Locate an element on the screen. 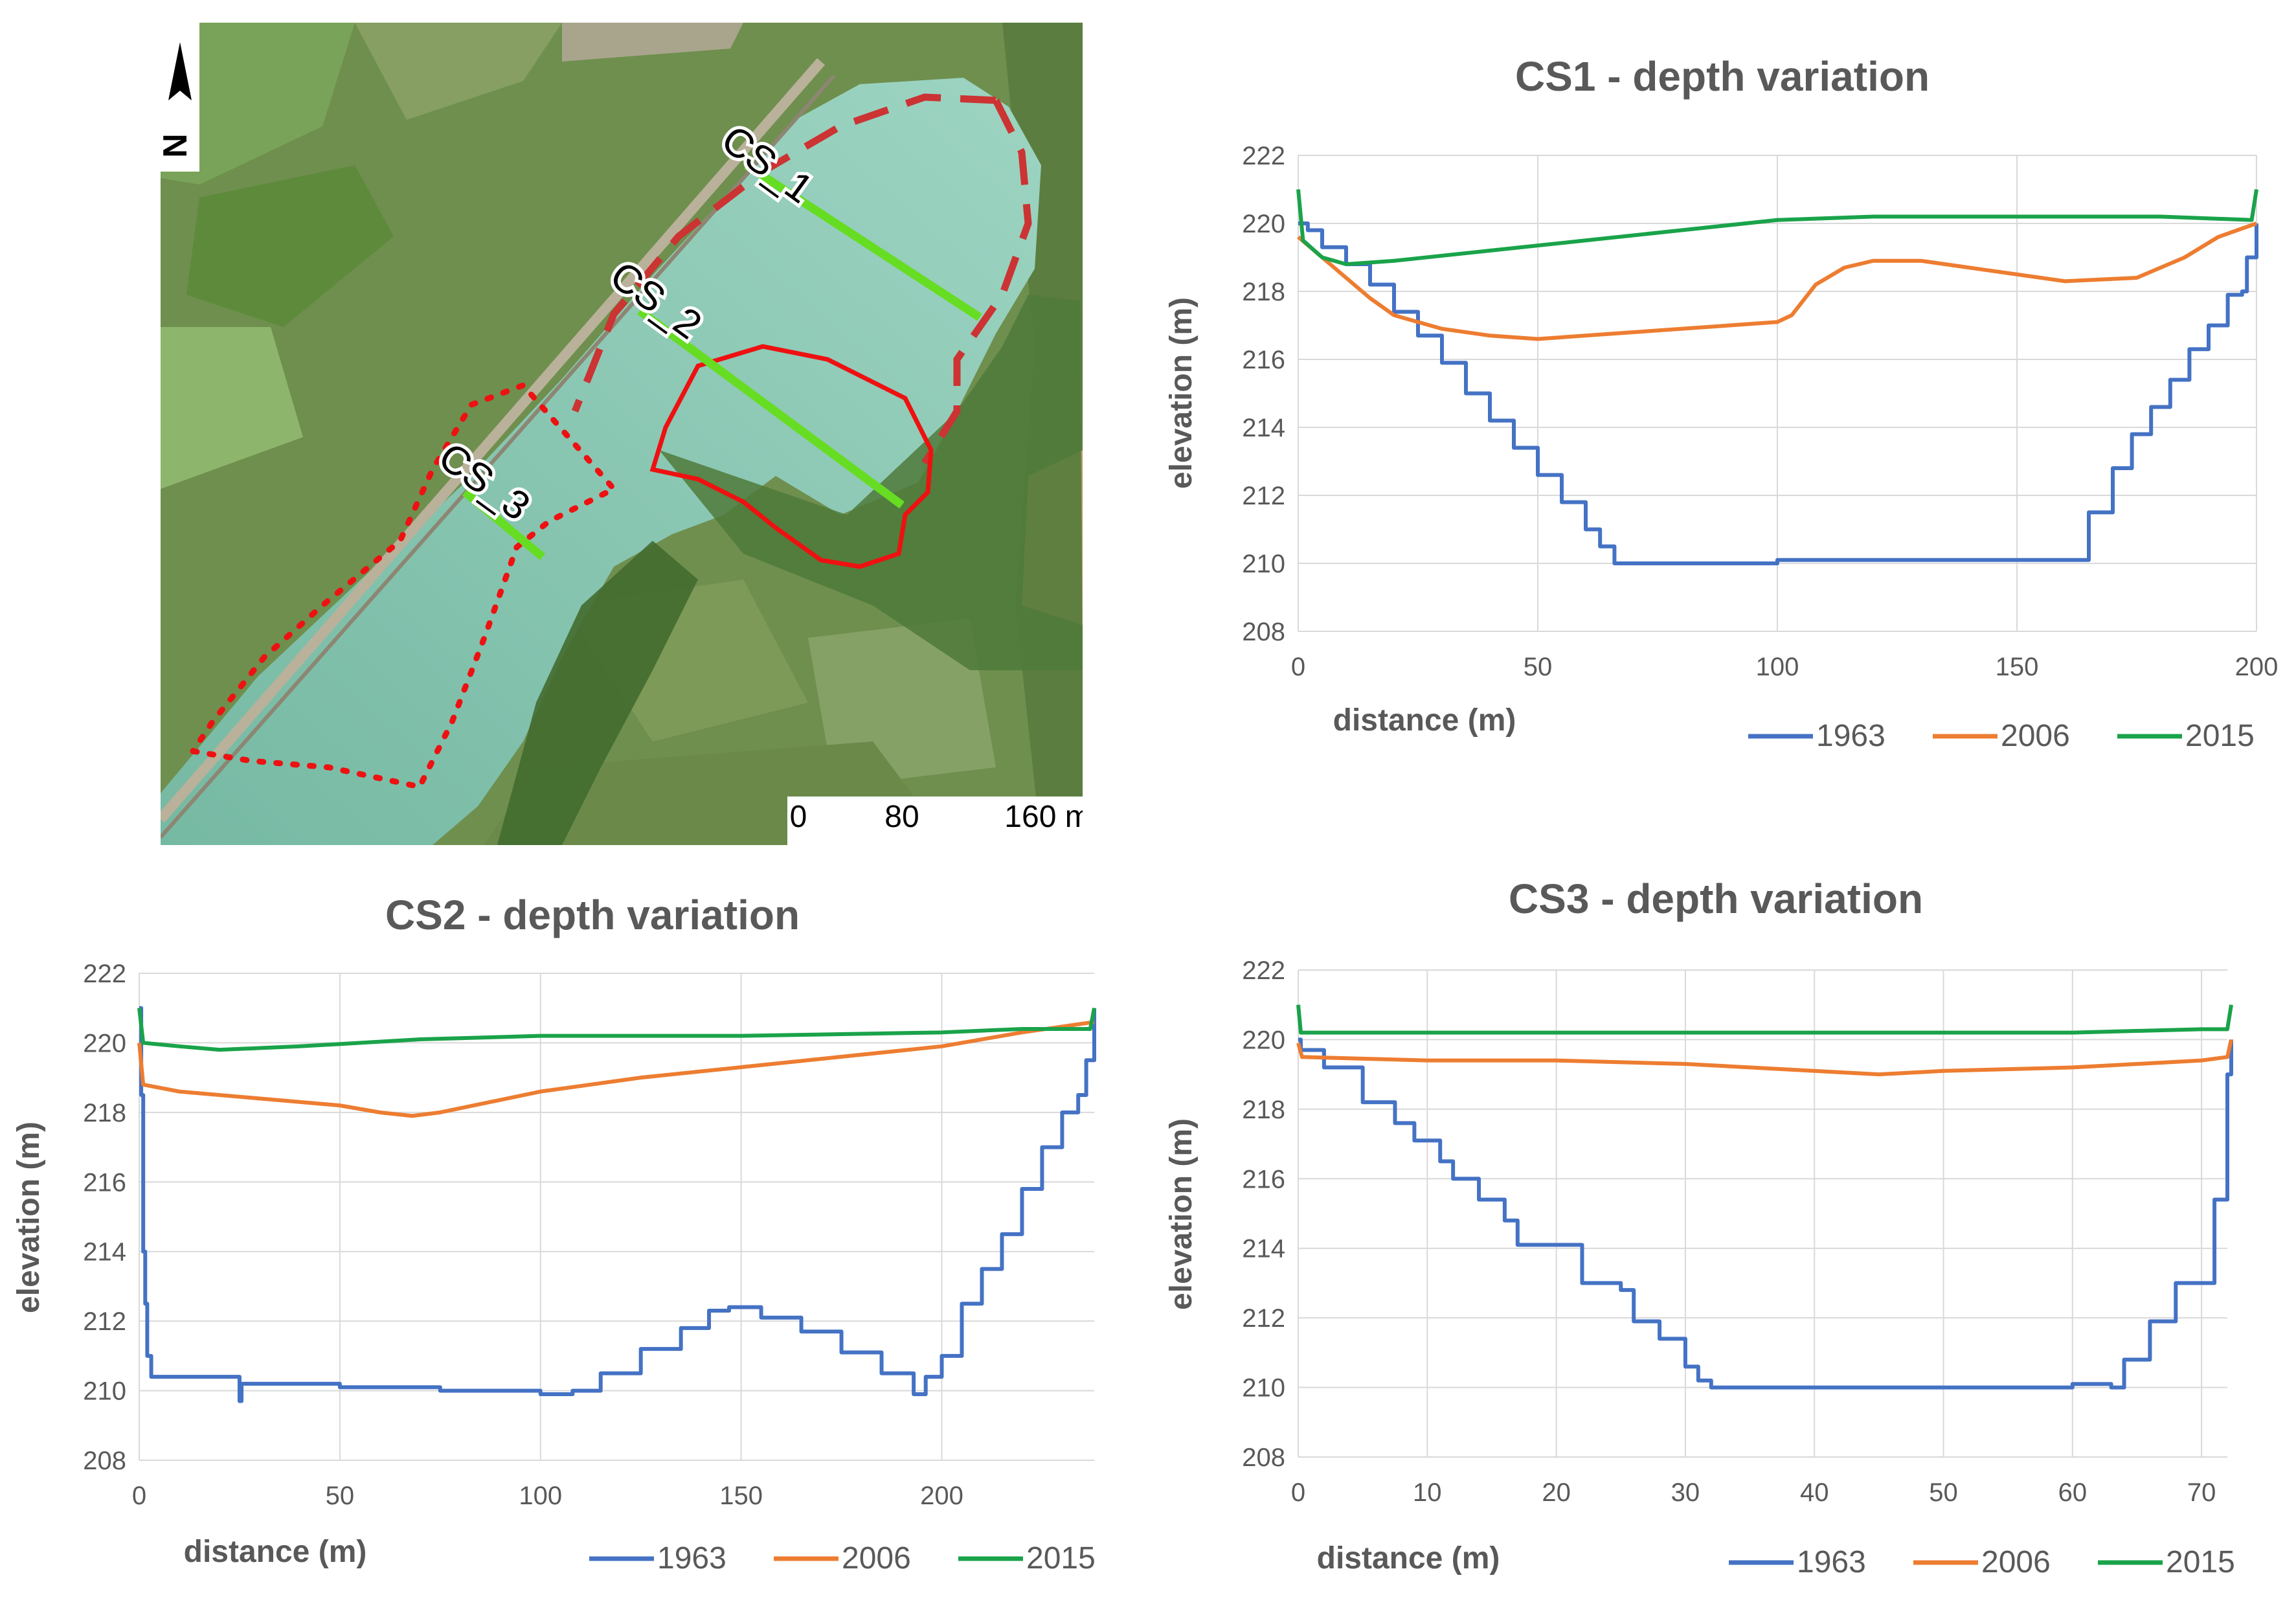  scale-label-0: 0 is located at coordinates (798, 817).